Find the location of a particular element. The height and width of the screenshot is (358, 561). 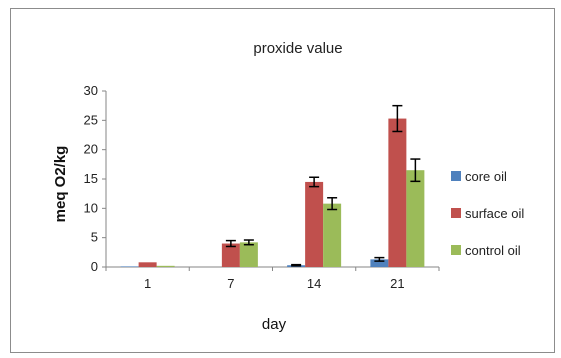

legend: core oil surface oil control oil is located at coordinates (487, 213).